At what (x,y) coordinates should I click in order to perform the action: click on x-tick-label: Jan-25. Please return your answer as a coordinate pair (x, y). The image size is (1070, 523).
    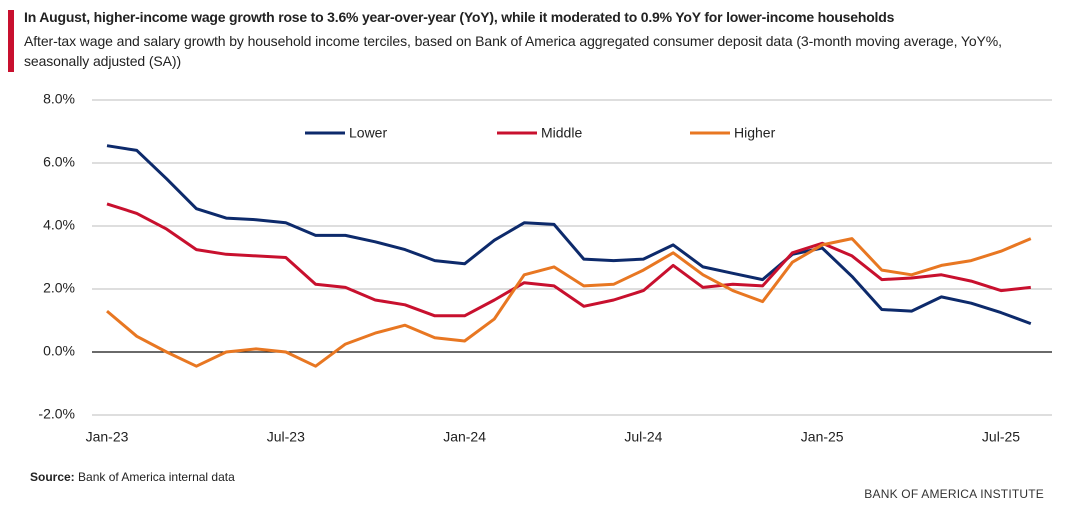
    Looking at the image, I should click on (822, 437).